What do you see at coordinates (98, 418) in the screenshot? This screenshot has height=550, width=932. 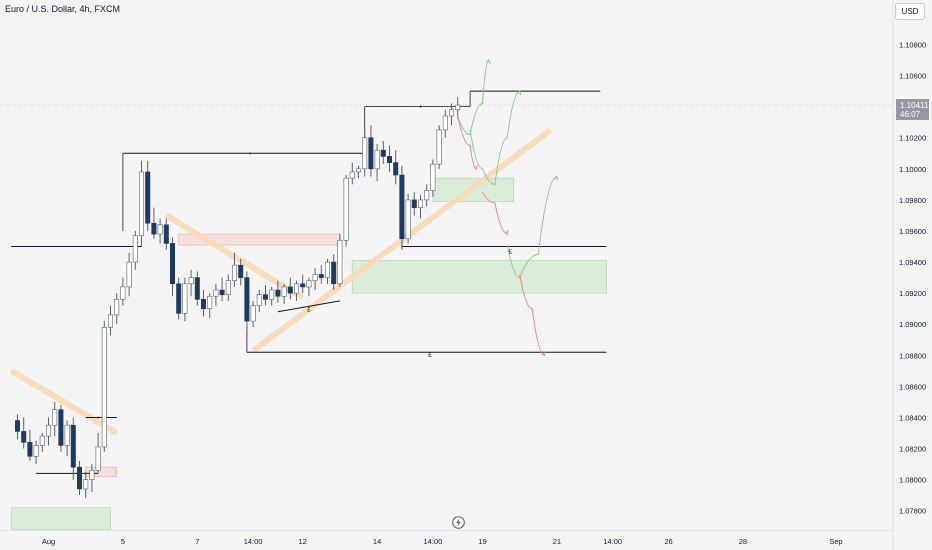 I see `level-marker: +` at bounding box center [98, 418].